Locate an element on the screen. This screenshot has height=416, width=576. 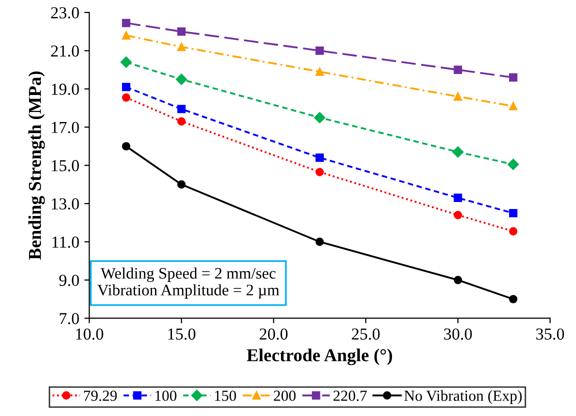
y-tick-label: 15.0 is located at coordinates (65, 166).